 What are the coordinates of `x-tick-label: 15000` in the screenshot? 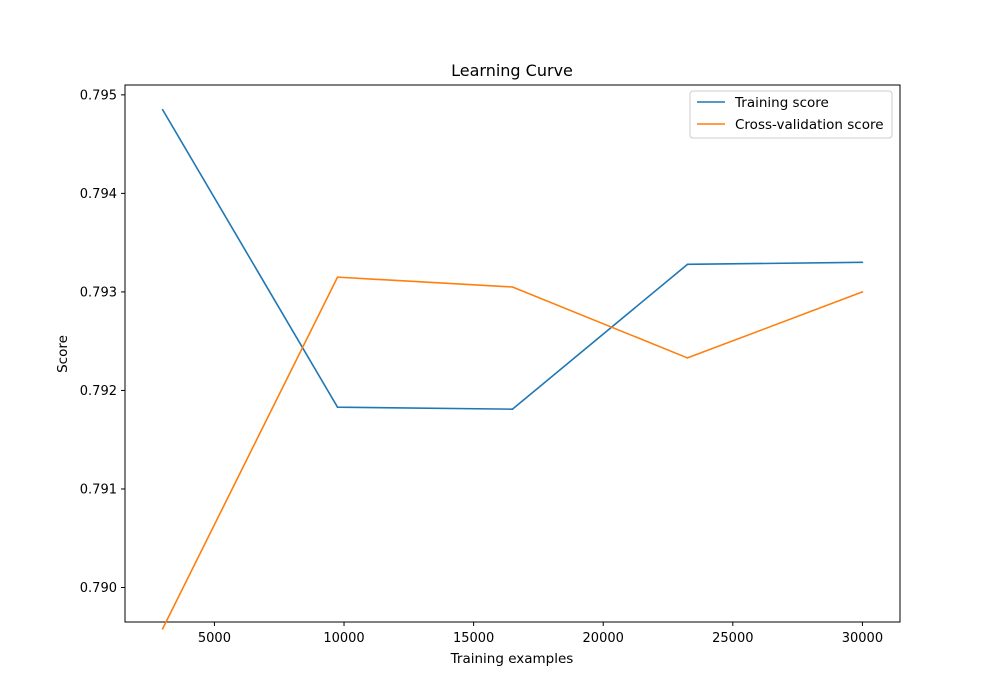 It's located at (473, 638).